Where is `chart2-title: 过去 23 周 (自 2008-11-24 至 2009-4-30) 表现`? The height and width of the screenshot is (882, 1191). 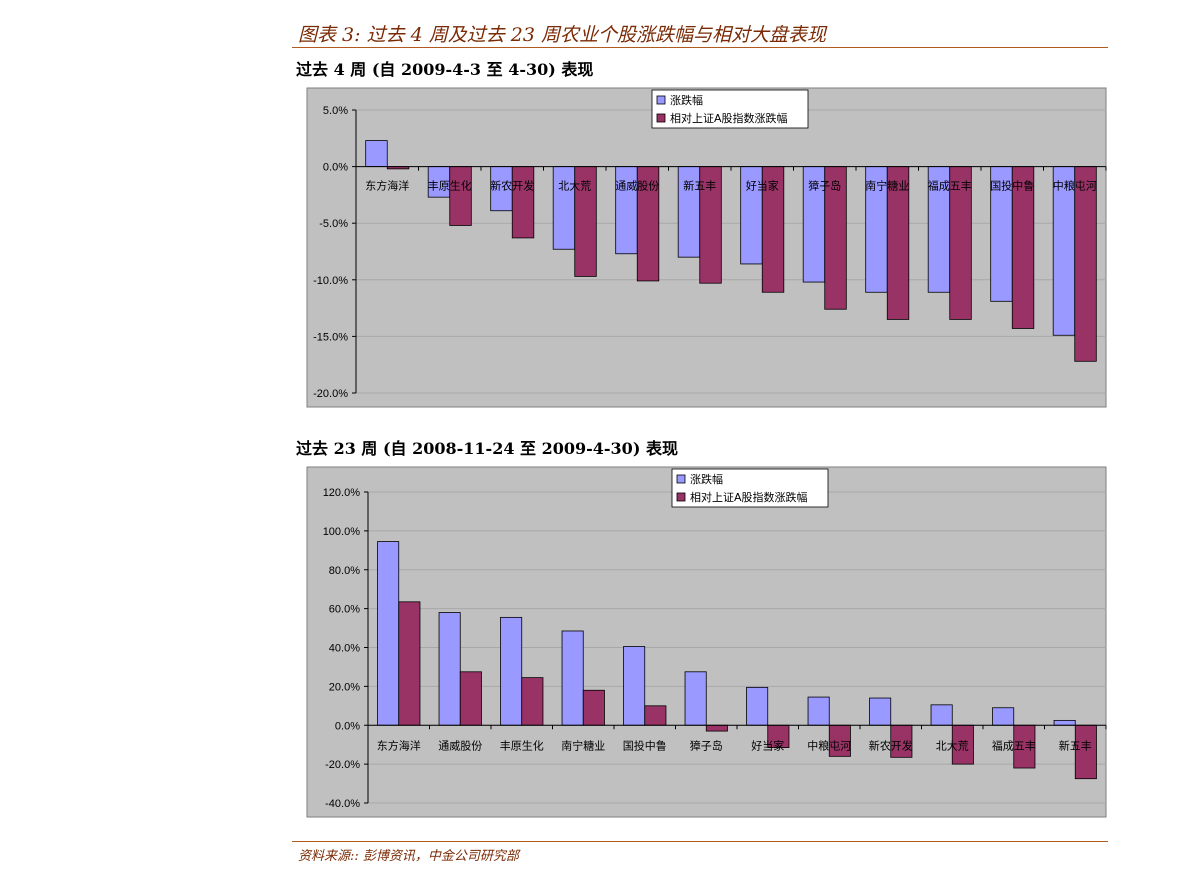
chart2-title: 过去 23 周 (自 2008-11-24 至 2009-4-30) 表现 is located at coordinates (487, 448).